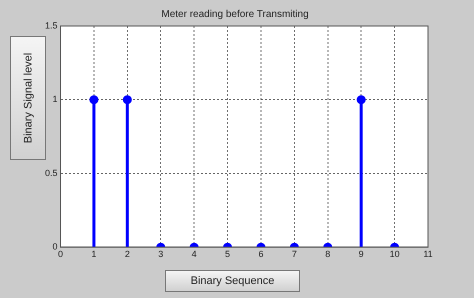 This screenshot has height=298, width=474. Describe the element at coordinates (327, 254) in the screenshot. I see `x-tick-label: 8` at that location.